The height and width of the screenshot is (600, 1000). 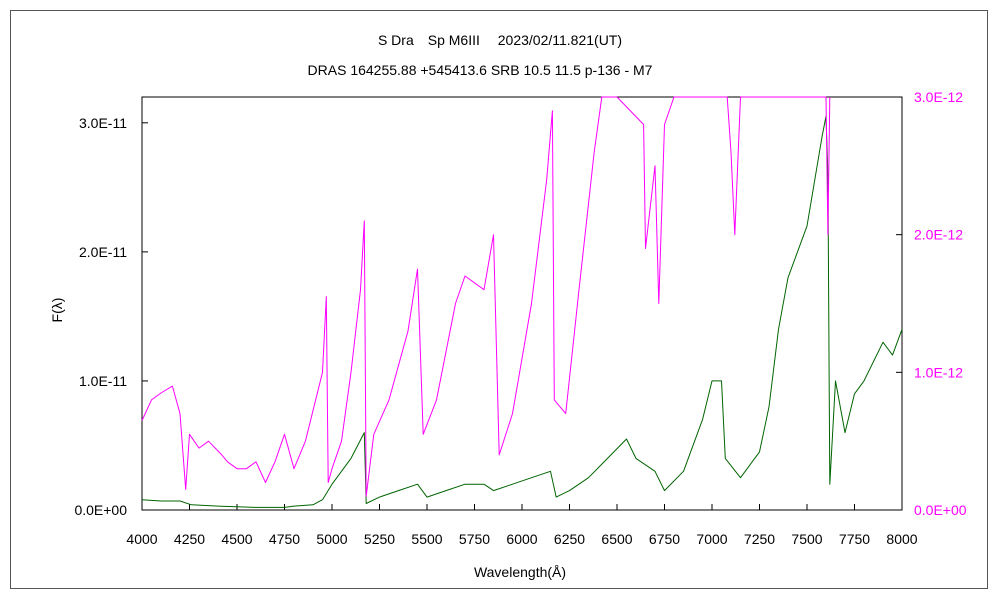 I want to click on chart-title: S Dra Sp M6III 2023/02/11.821(UT), so click(x=500, y=40).